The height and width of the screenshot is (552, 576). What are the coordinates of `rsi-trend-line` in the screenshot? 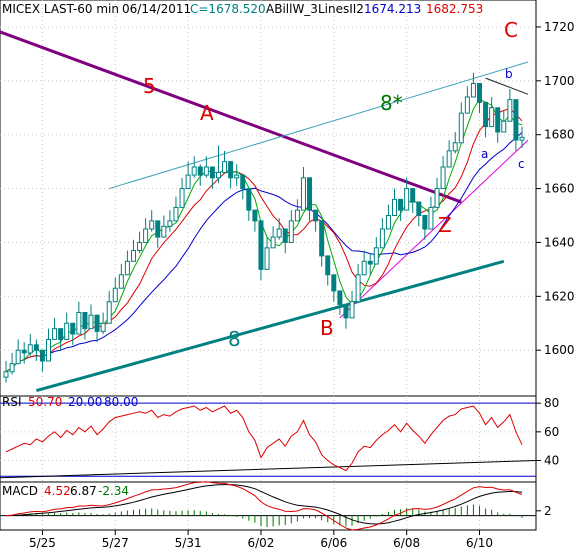 It's located at (268, 469).